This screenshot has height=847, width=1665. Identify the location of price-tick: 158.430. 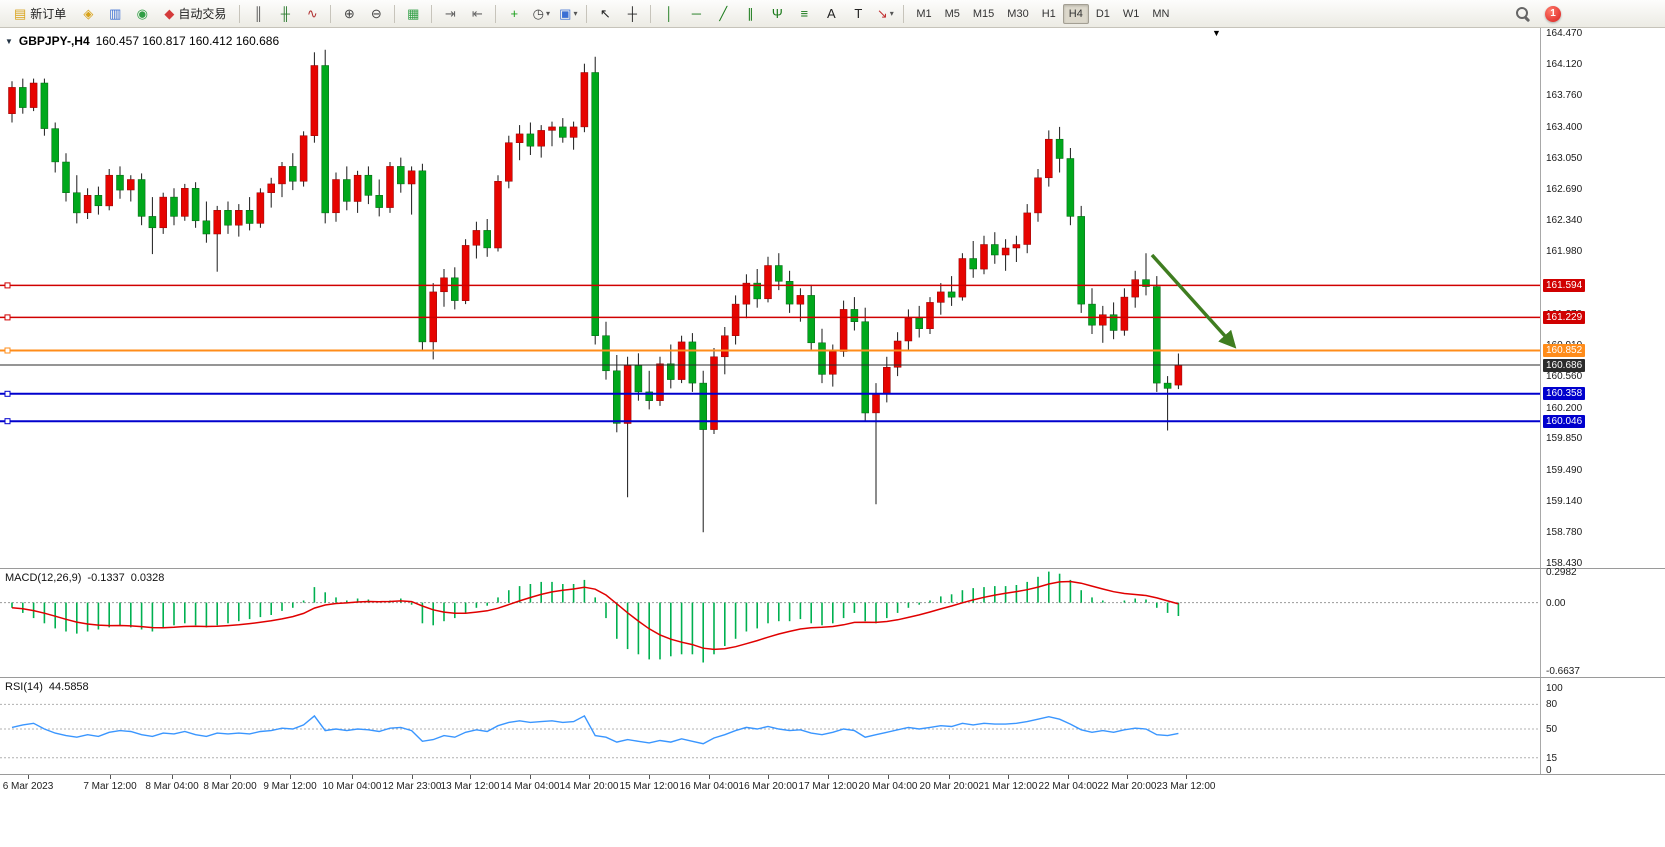
(1564, 563).